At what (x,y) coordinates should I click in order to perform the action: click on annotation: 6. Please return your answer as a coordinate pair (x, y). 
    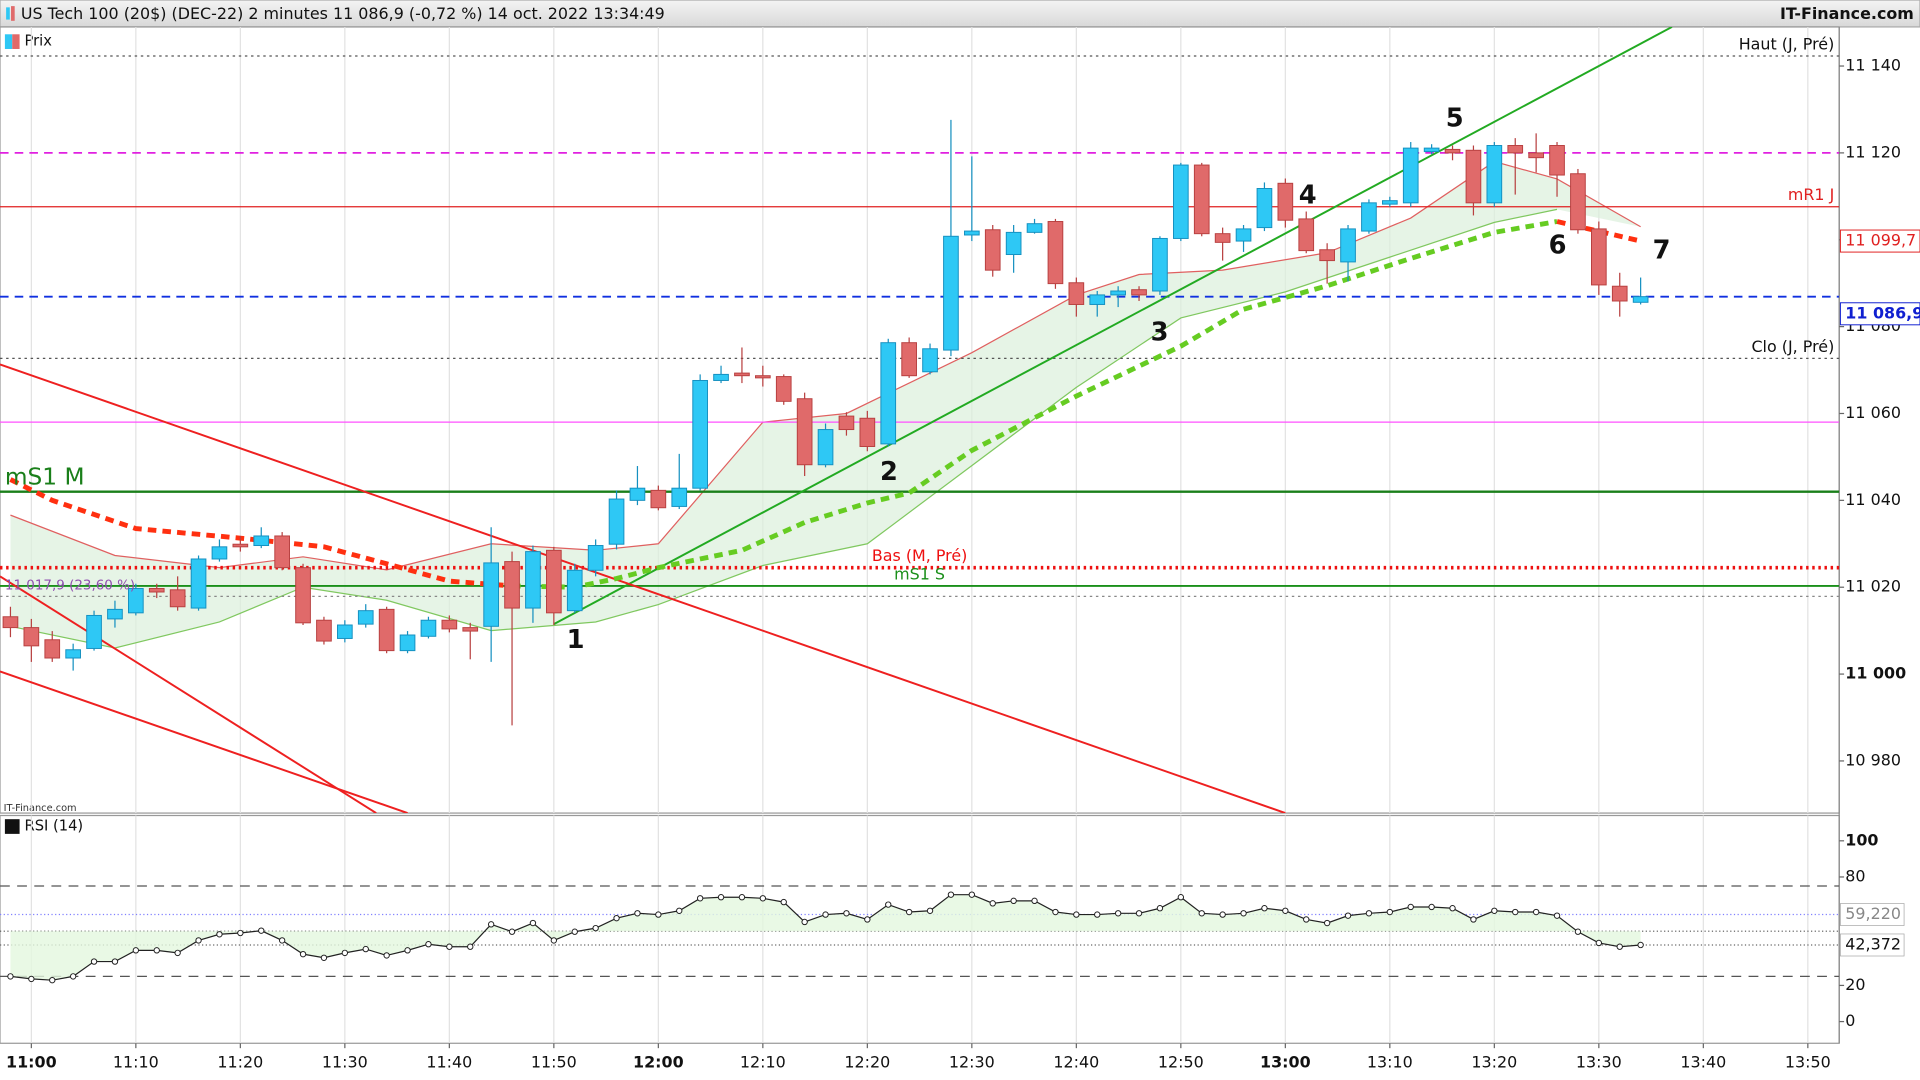
    Looking at the image, I should click on (1558, 246).